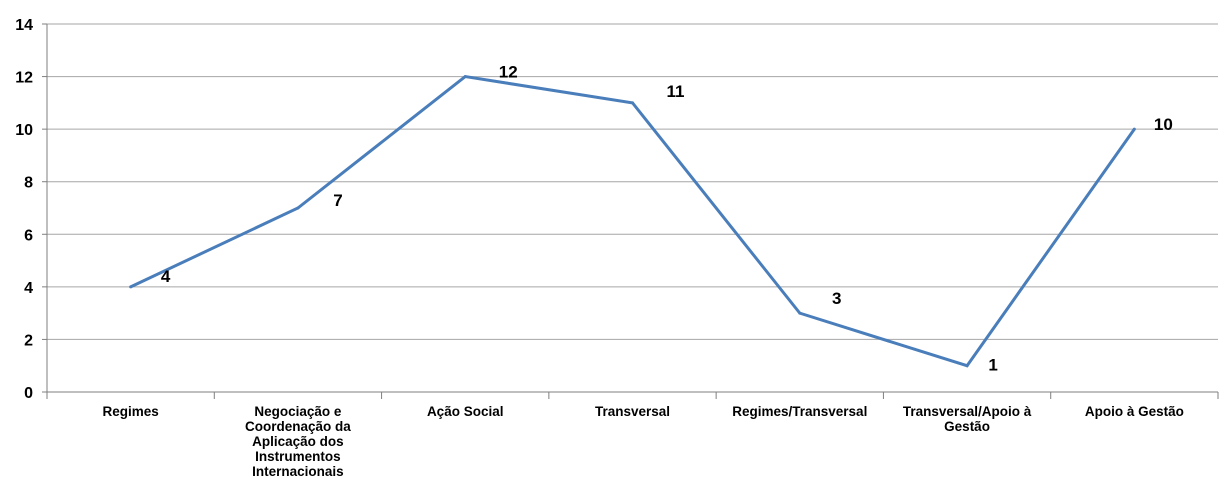 The image size is (1222, 488). Describe the element at coordinates (1134, 411) in the screenshot. I see `x-category-label: Apoio à Gestão` at that location.